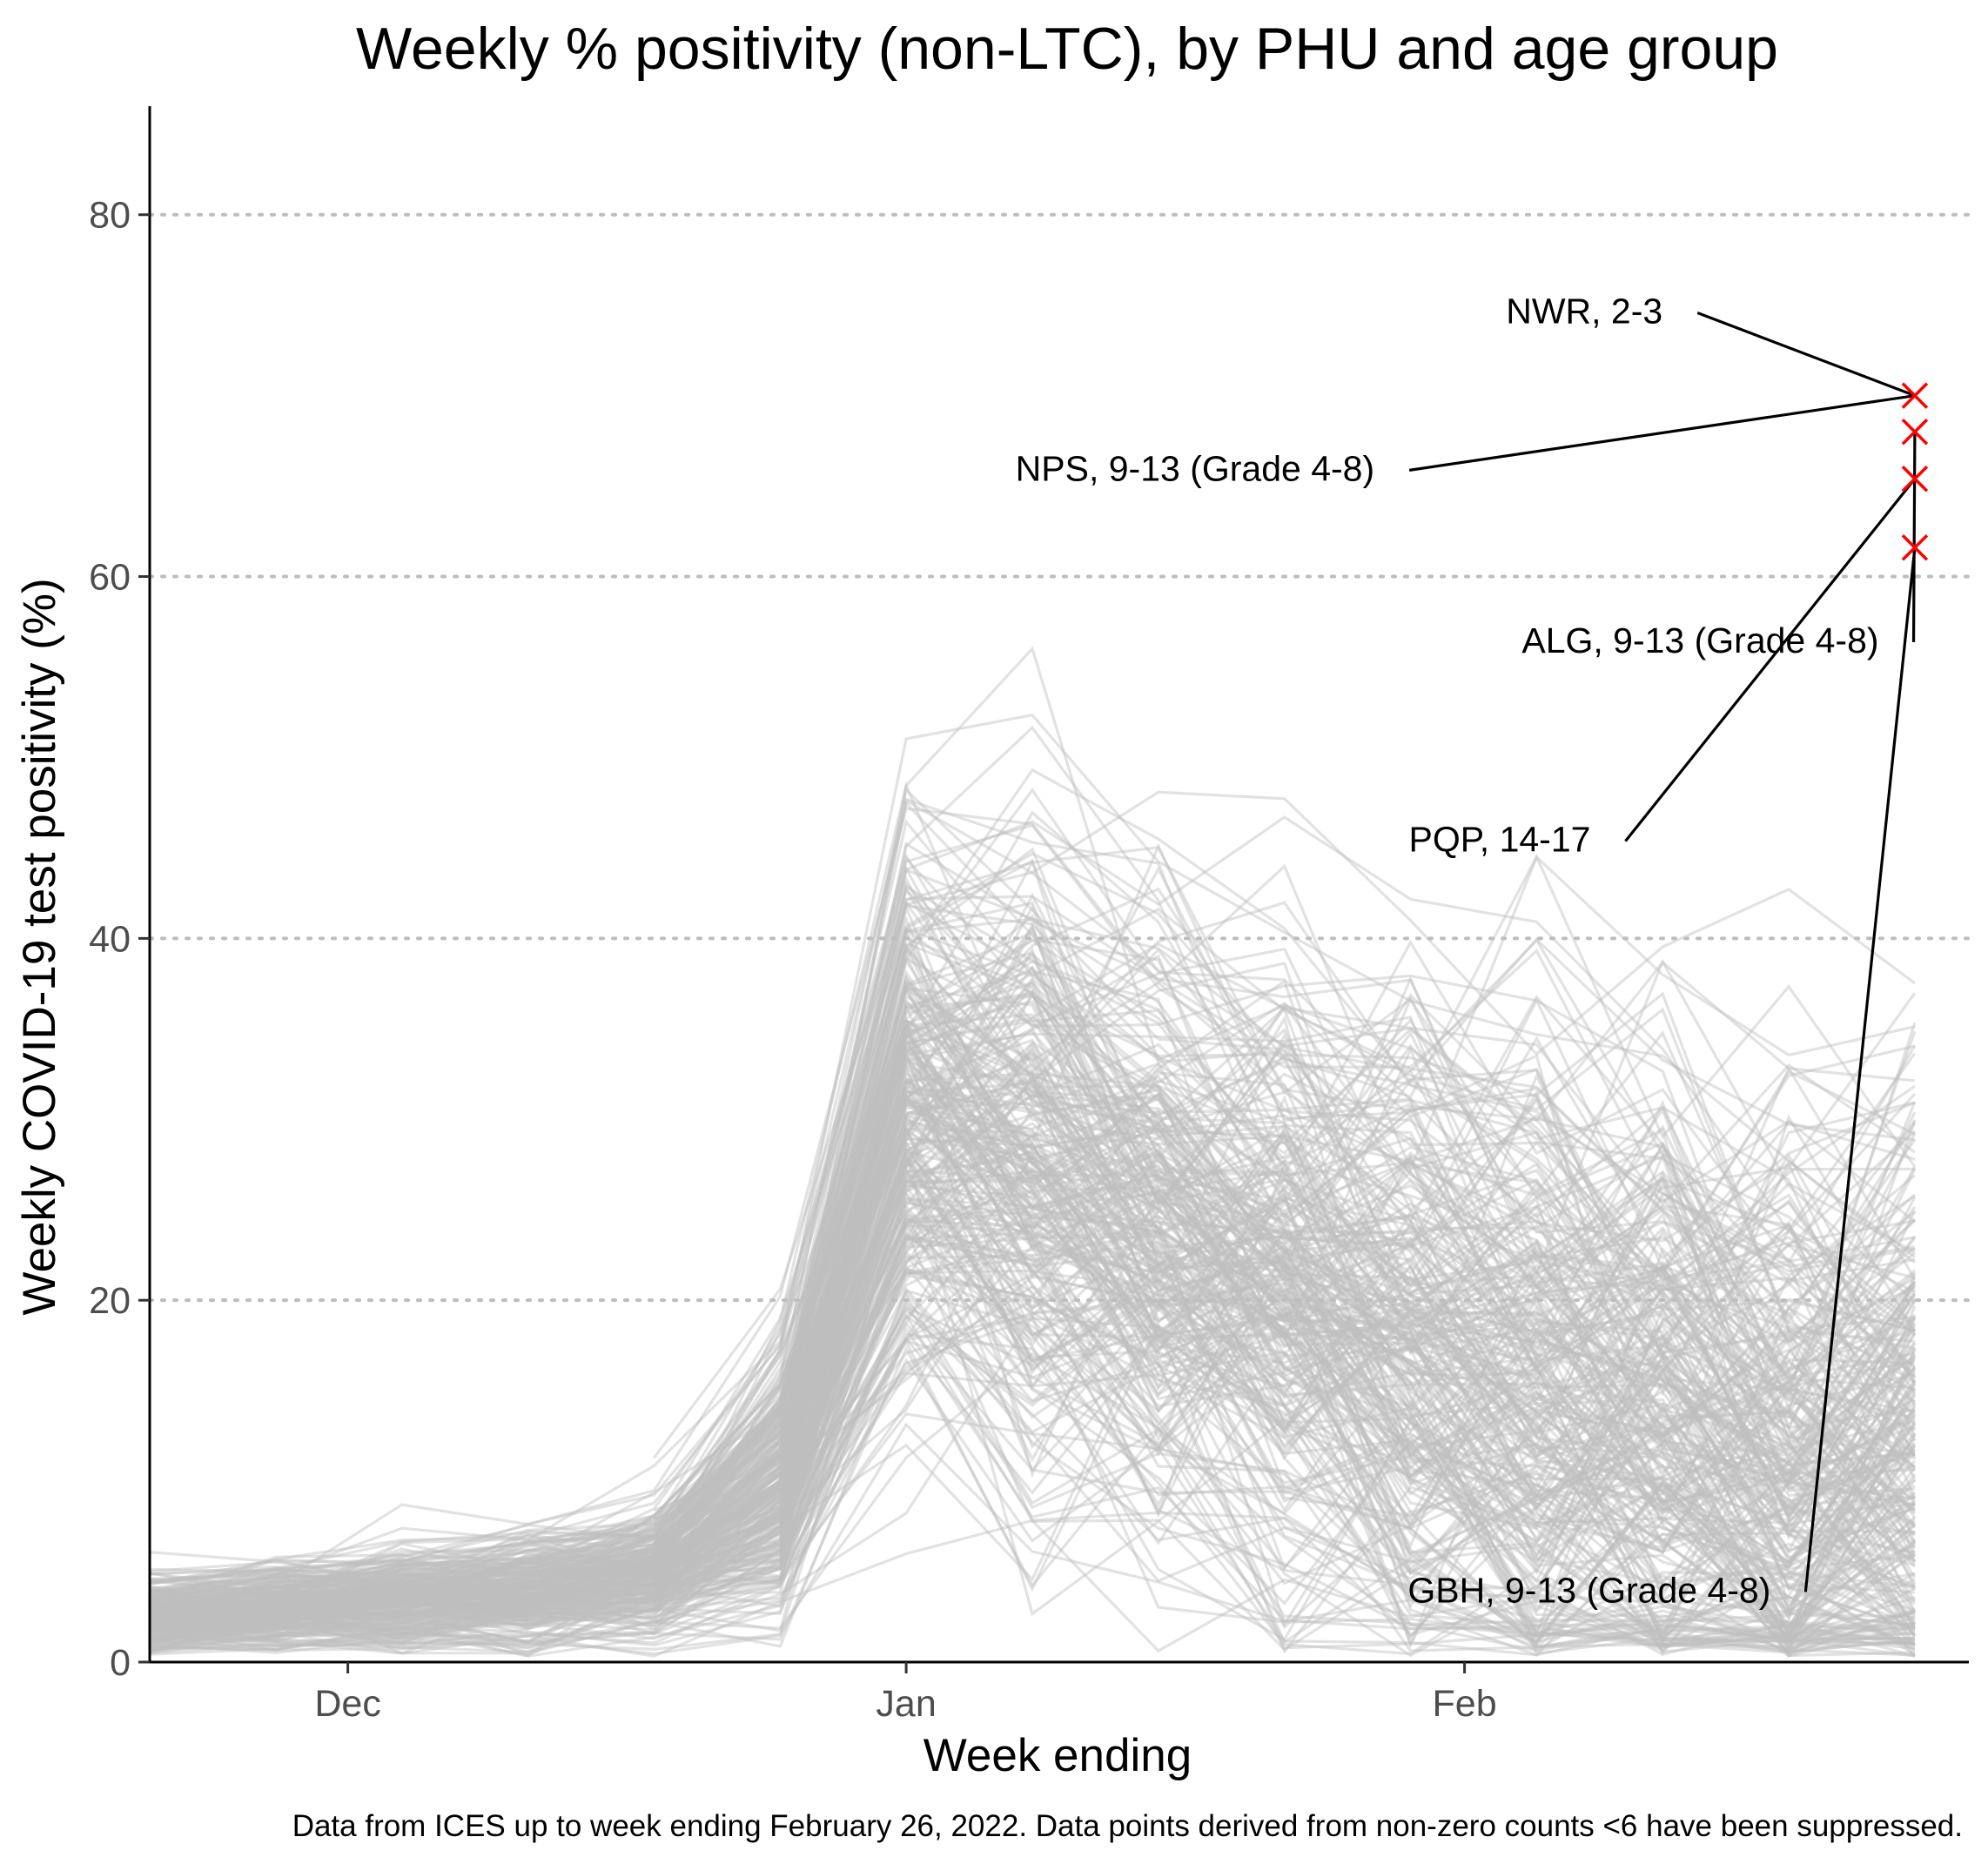  Describe the element at coordinates (347, 1704) in the screenshot. I see `x-tick-label: Dec` at that location.